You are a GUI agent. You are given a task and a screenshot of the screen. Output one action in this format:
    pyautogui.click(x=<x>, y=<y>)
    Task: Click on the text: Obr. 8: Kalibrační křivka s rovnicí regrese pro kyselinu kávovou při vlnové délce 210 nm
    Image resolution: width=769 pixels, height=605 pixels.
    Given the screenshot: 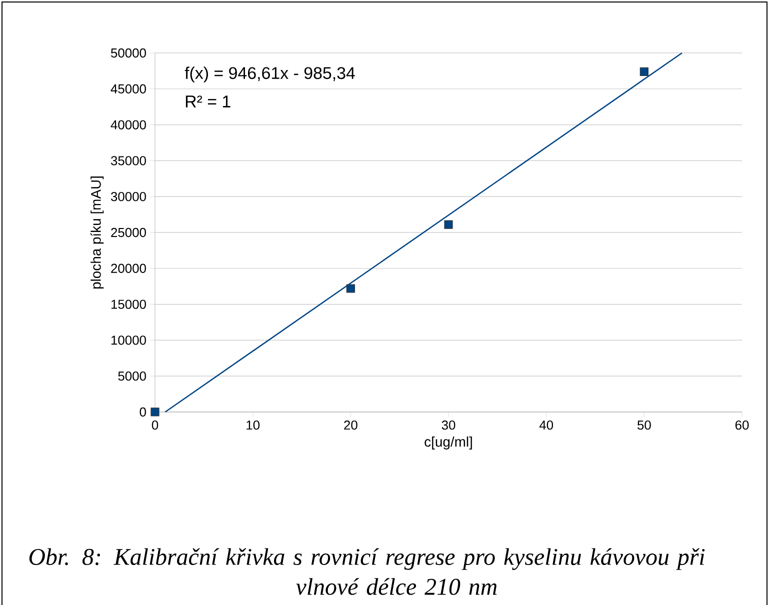 What is the action you would take?
    pyautogui.click(x=367, y=571)
    